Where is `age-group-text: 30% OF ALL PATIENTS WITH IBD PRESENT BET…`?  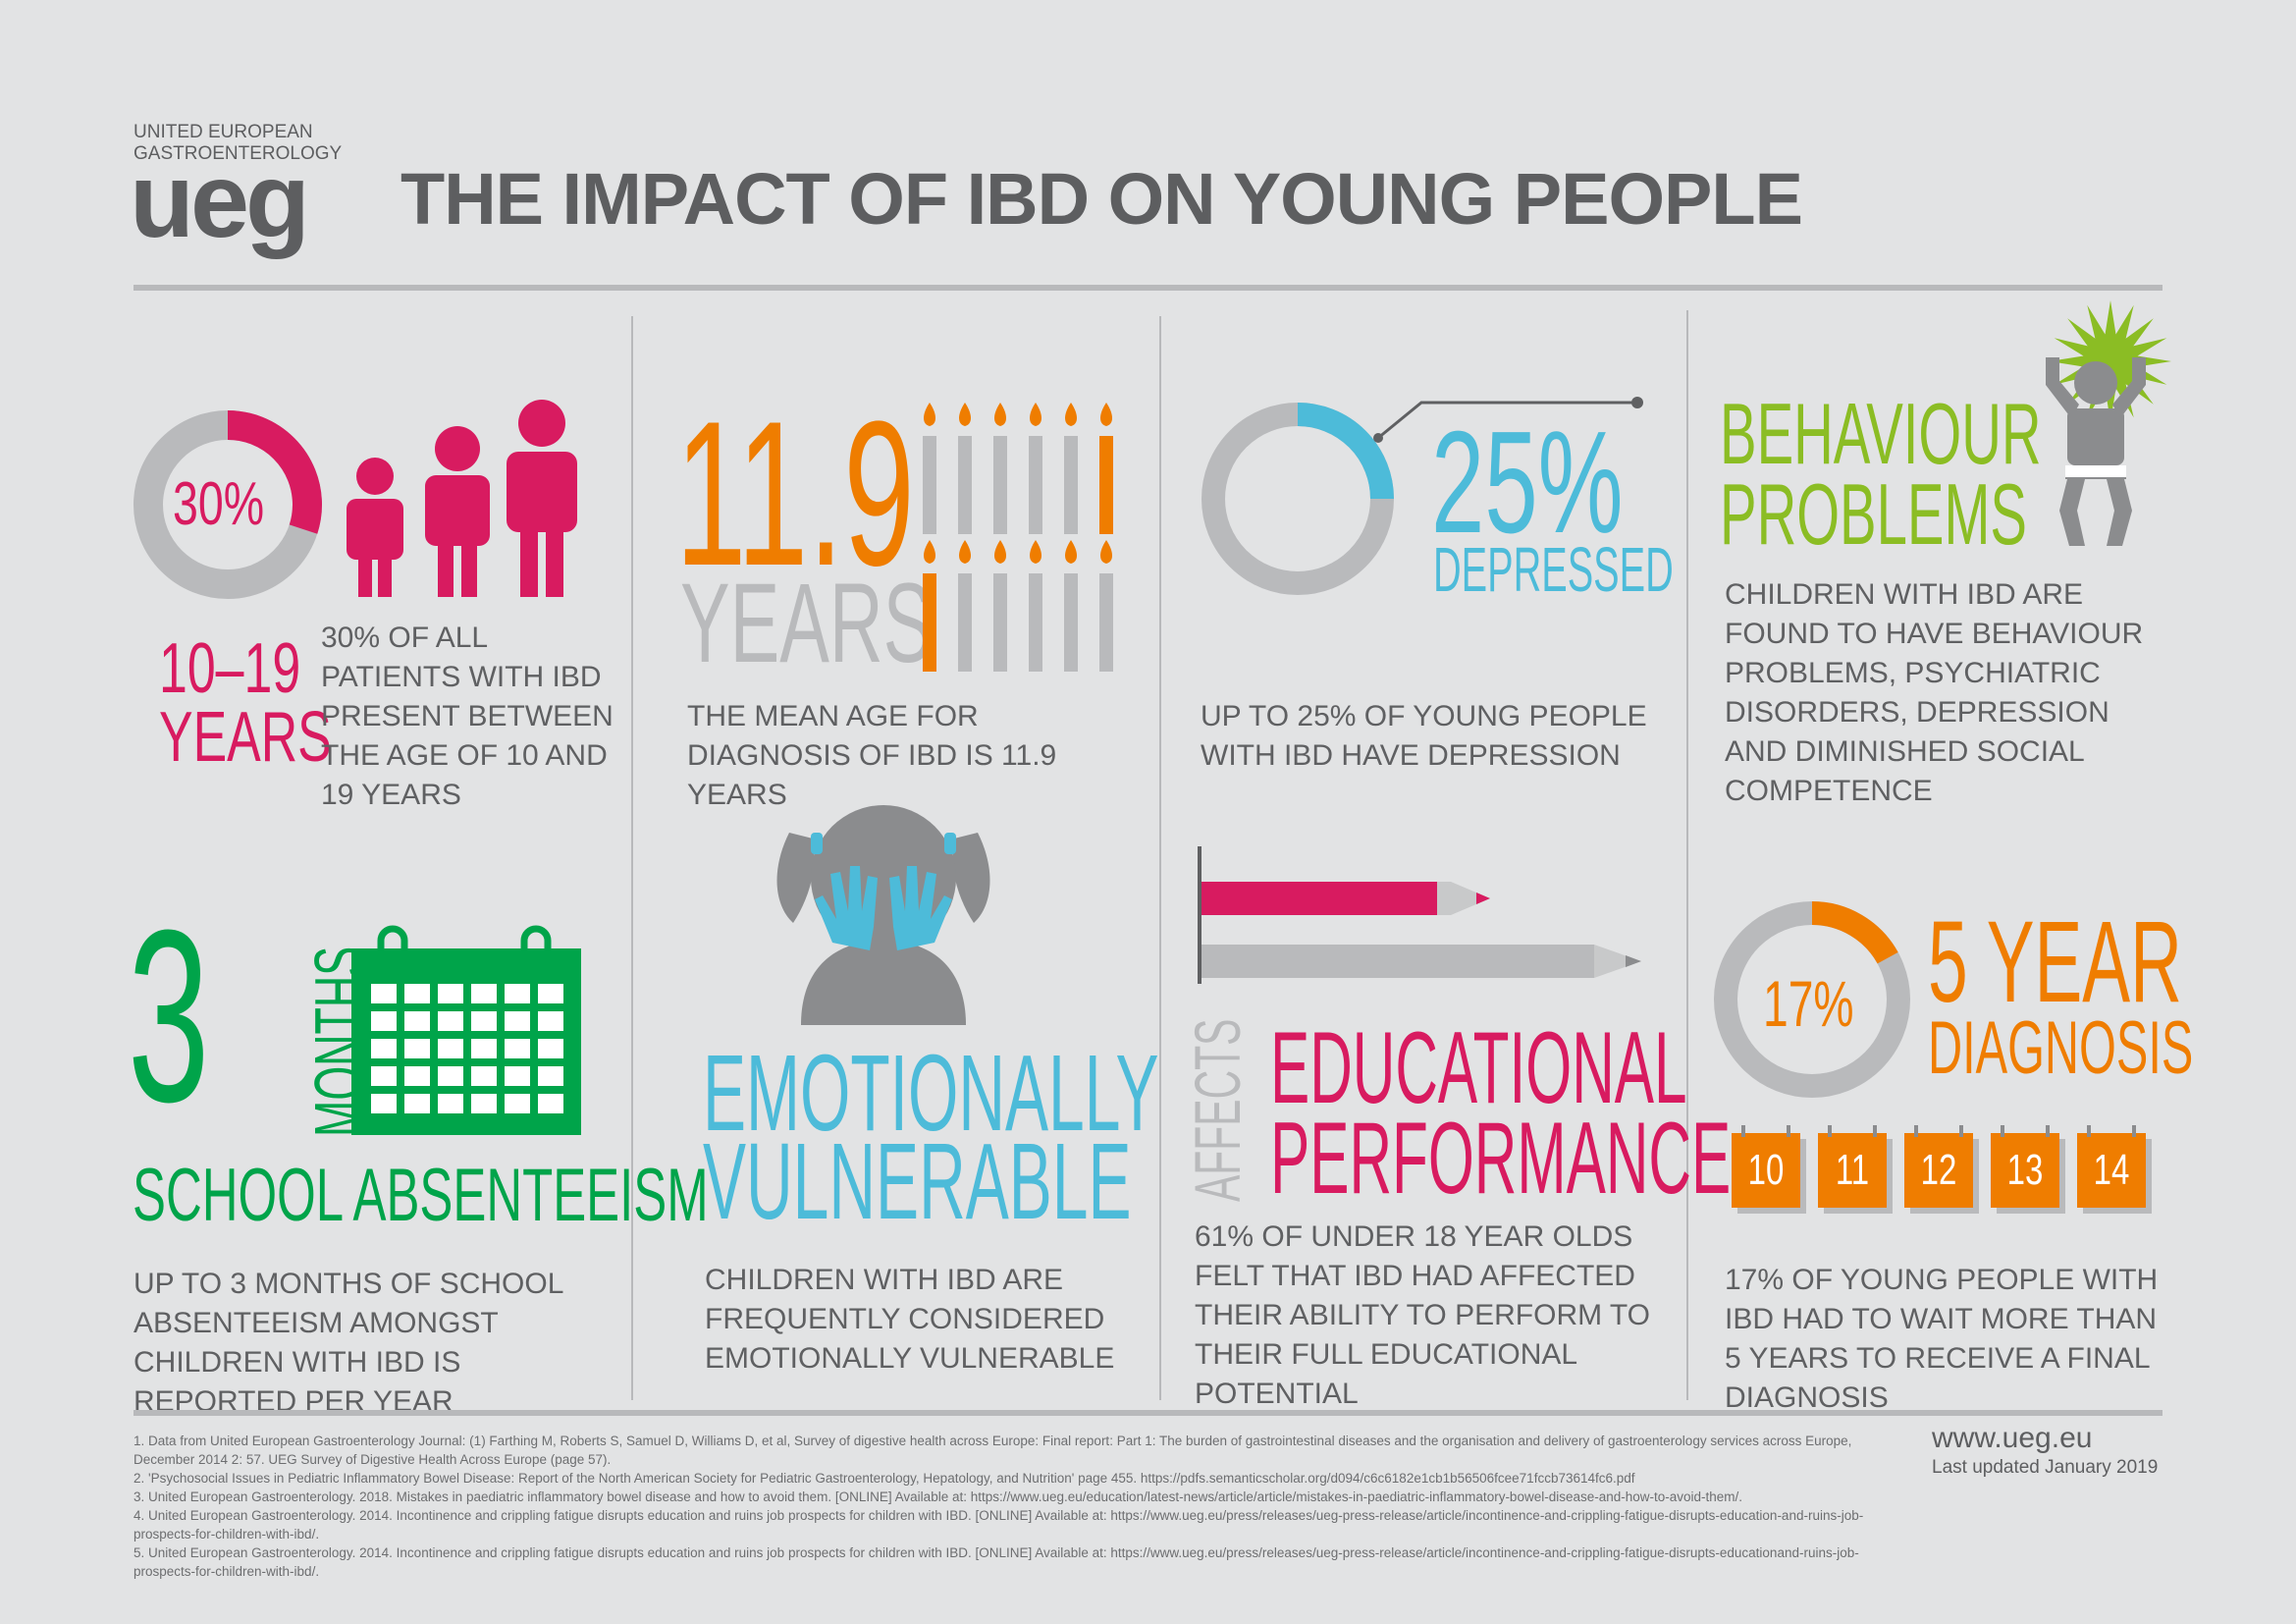
age-group-text: 30% OF ALL PATIENTS WITH IBD PRESENT BET… is located at coordinates (467, 716).